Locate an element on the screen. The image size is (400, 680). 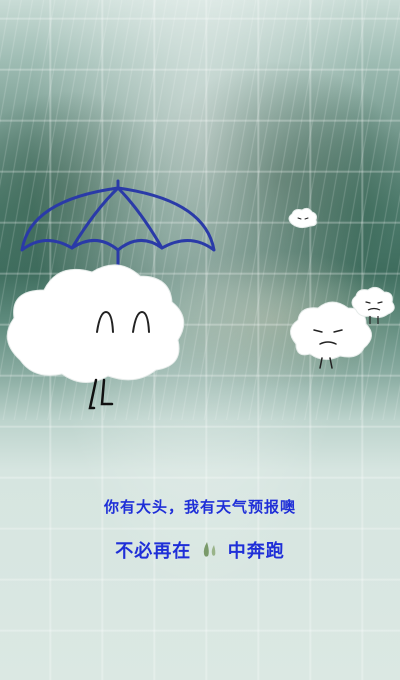
caption-line-2: 不必再在 中奔跑 is located at coordinates (200, 550).